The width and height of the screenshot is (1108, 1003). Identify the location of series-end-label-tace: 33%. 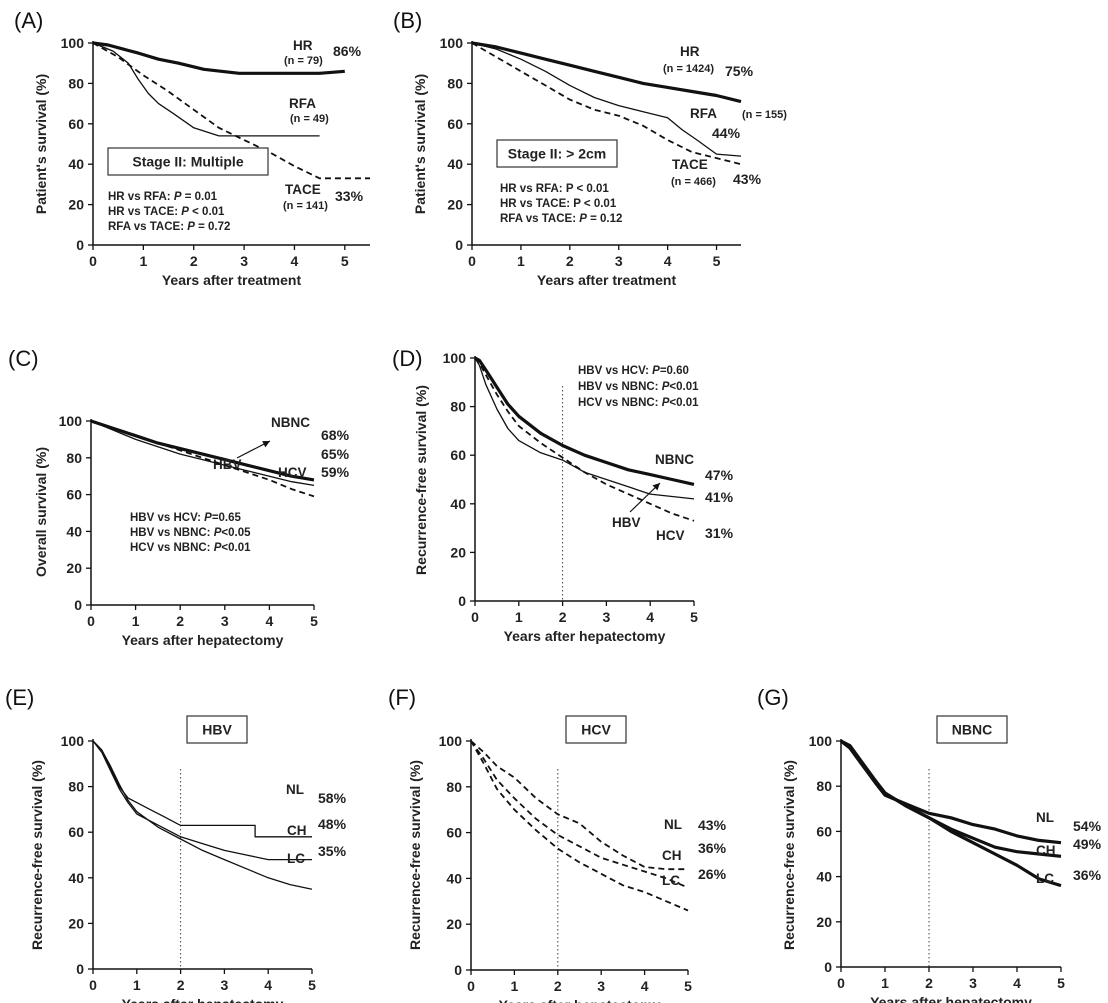
(349, 196).